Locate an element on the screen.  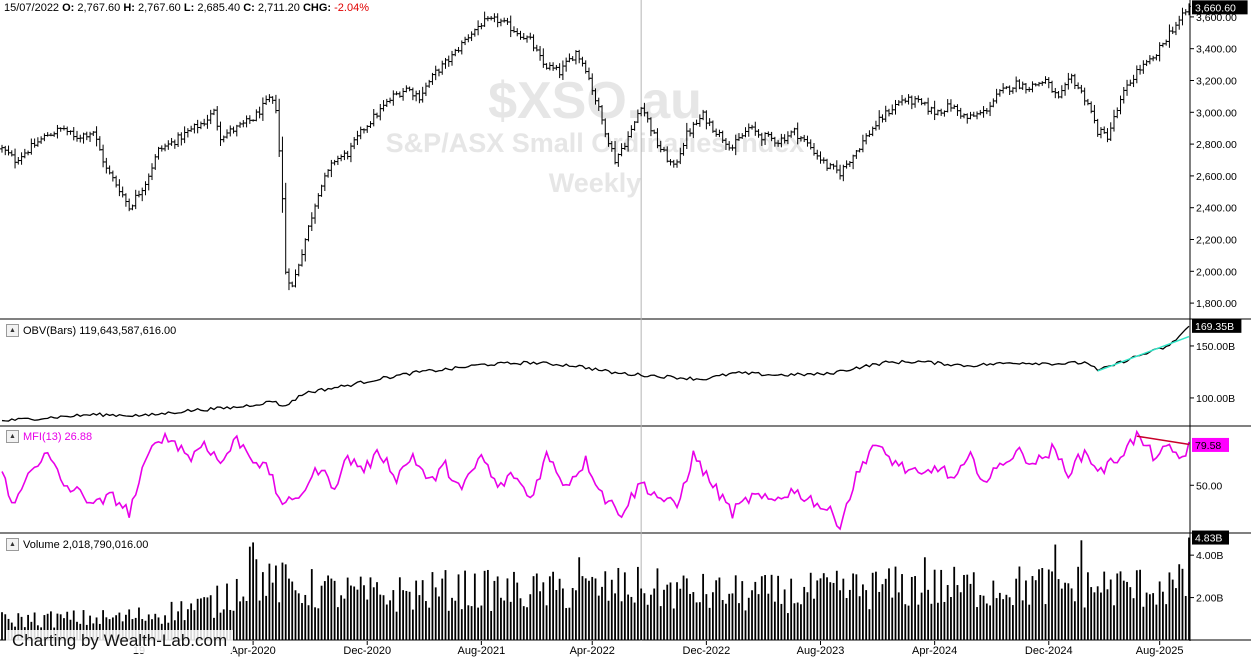
y-tick-label: 1,800.00 is located at coordinates (1216, 304).